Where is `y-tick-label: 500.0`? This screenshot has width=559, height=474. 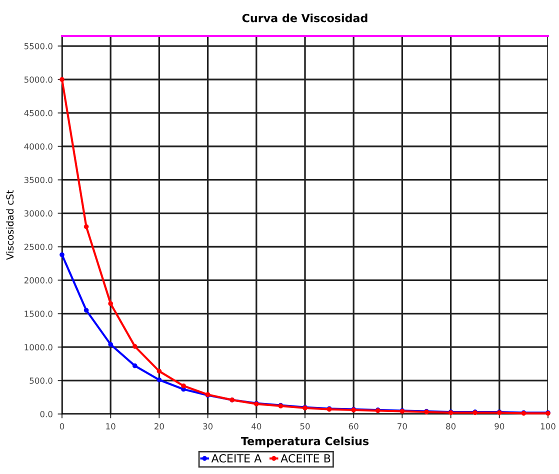
y-tick-label: 500.0 is located at coordinates (41, 381).